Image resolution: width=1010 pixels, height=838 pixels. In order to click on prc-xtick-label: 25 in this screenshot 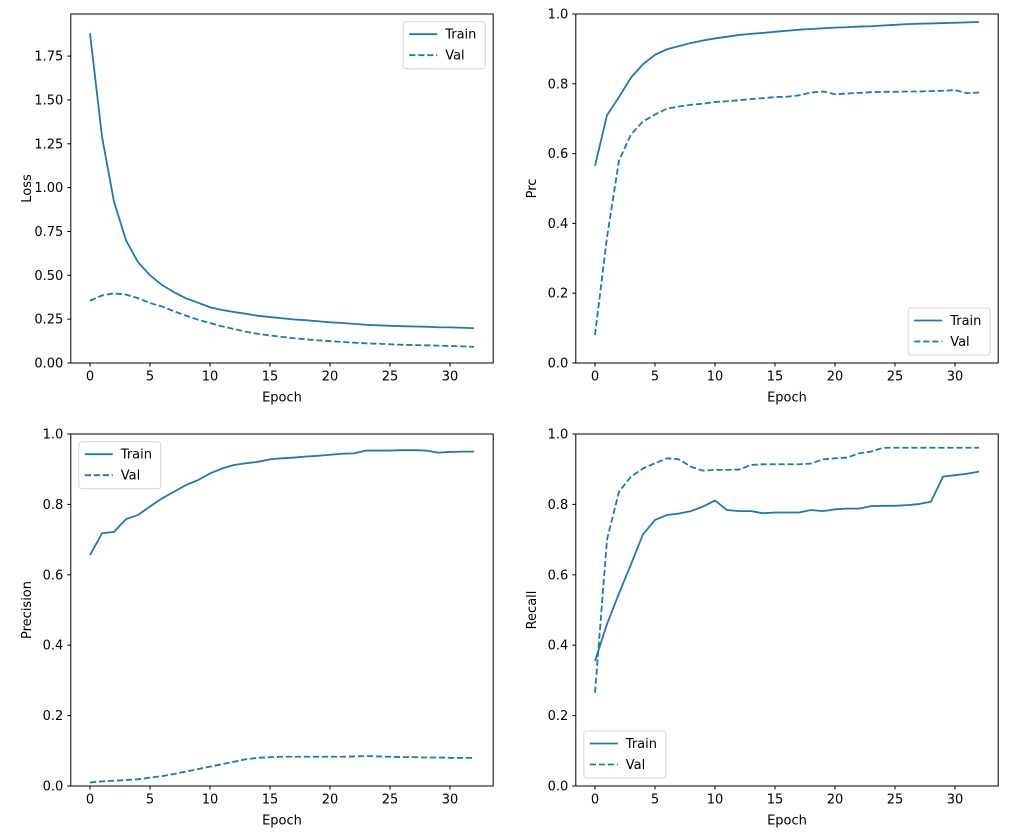, I will do `click(895, 377)`.